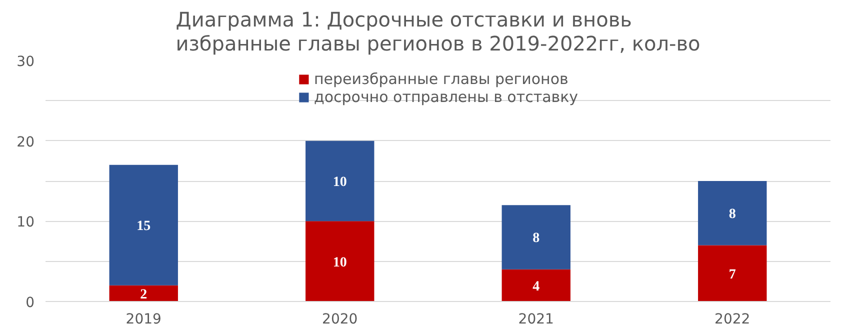  I want to click on data-label: 15, so click(143, 226).